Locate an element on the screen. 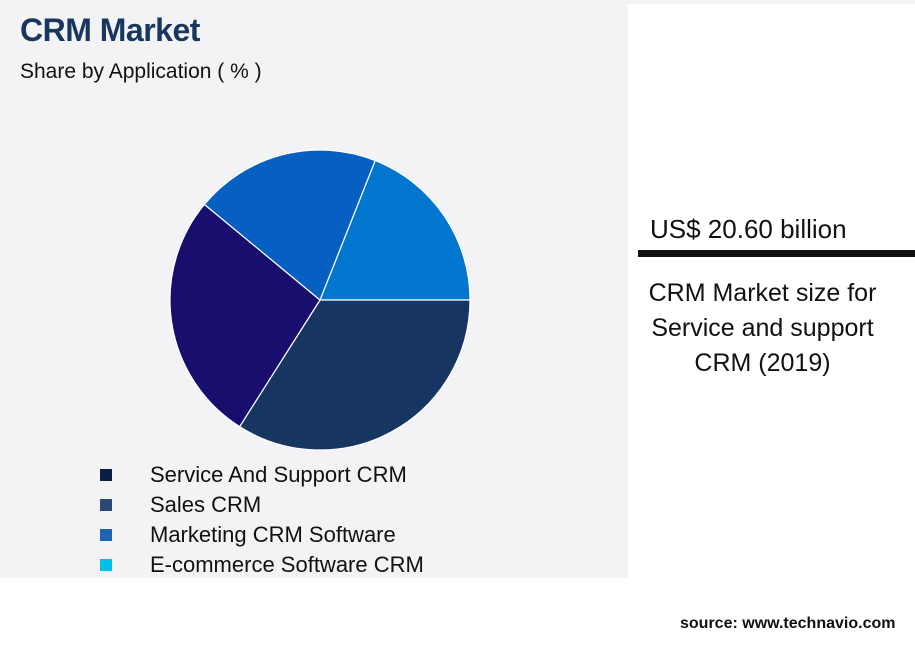 The width and height of the screenshot is (915, 648). legend-item: Service And Support CRM is located at coordinates (262, 475).